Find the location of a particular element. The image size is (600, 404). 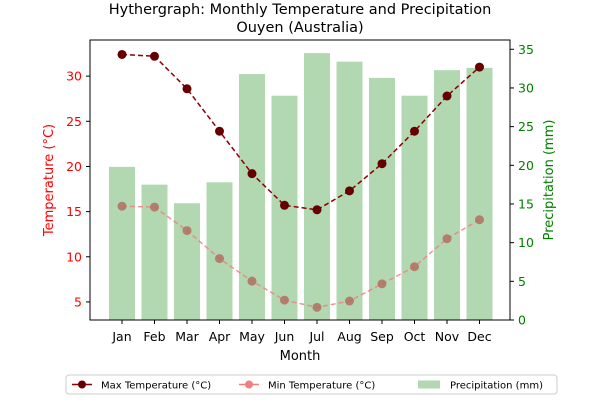

chart-title-line2: Ouyen (Australia) is located at coordinates (299, 28).